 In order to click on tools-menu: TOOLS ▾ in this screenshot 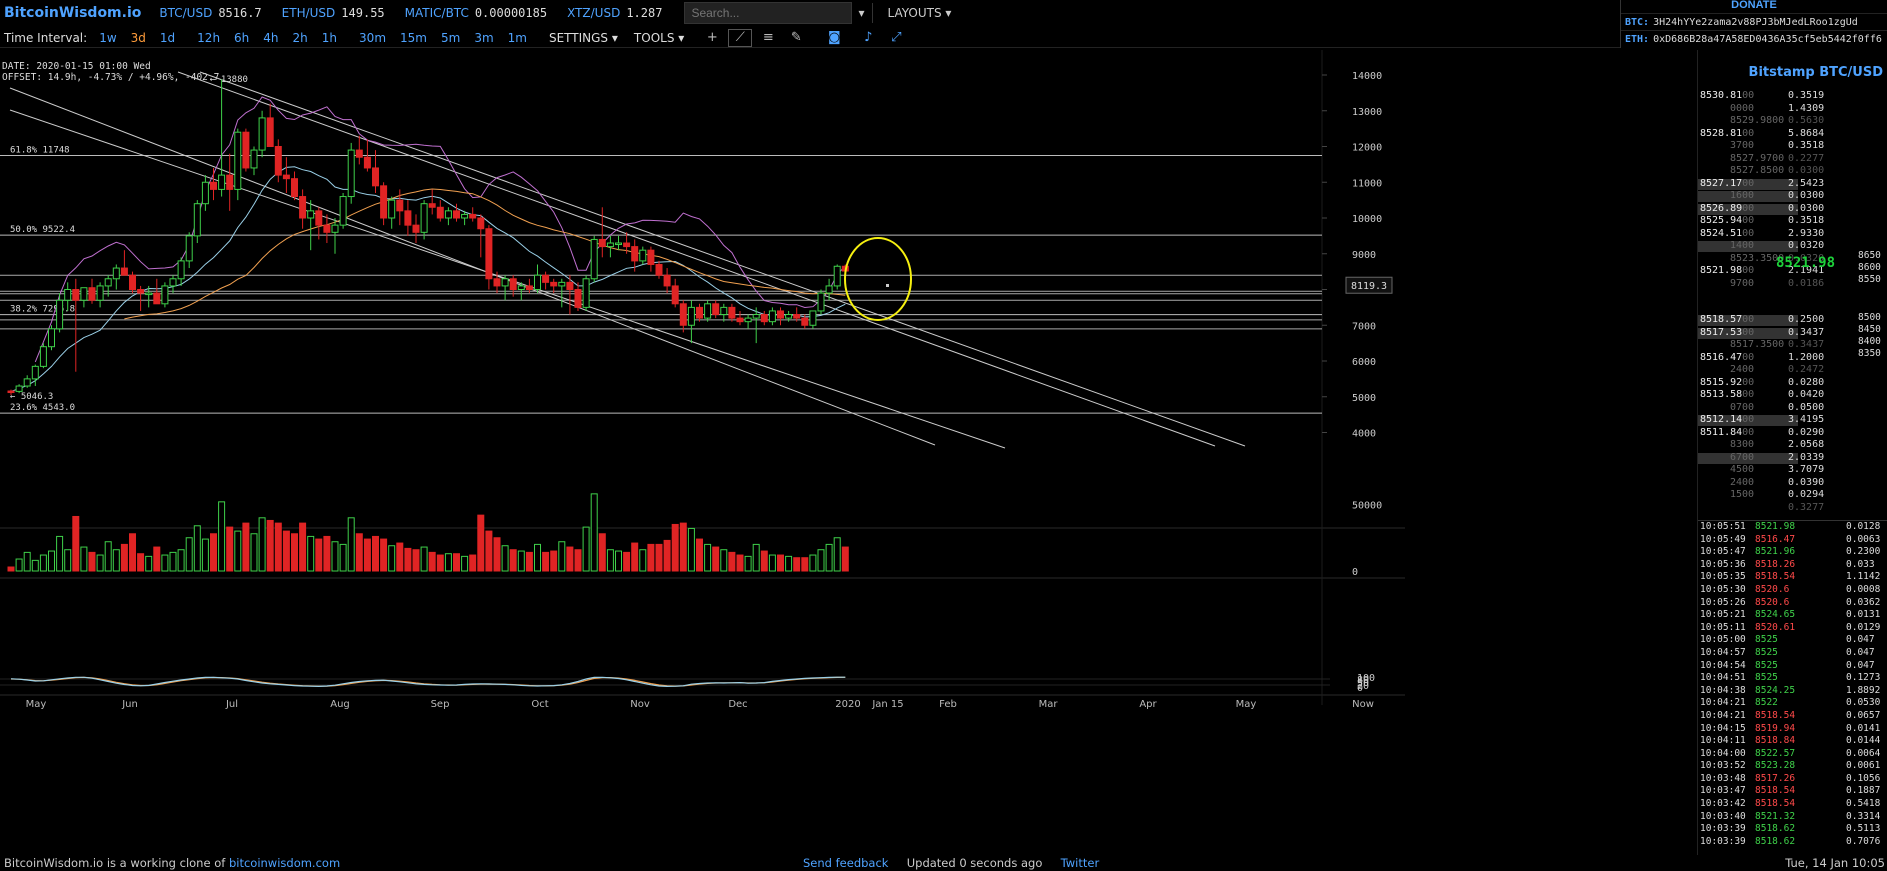, I will do `click(659, 38)`.